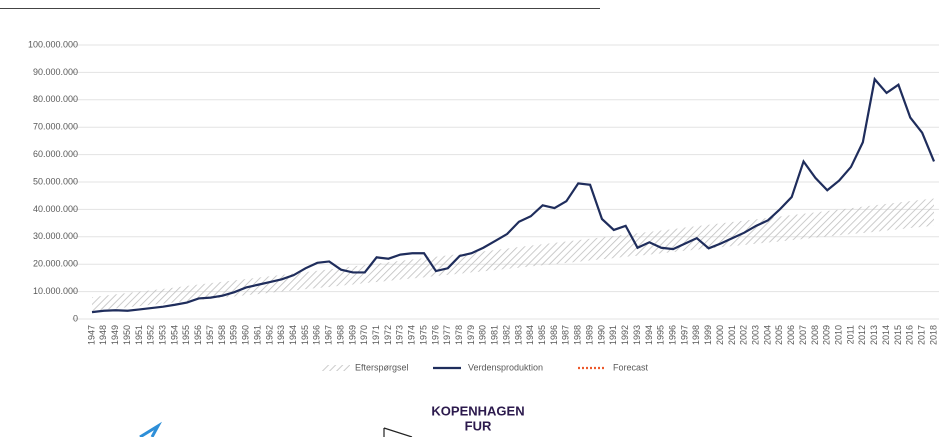 This screenshot has width=939, height=437. What do you see at coordinates (400, 335) in the screenshot?
I see `x-tick-label: 1973` at bounding box center [400, 335].